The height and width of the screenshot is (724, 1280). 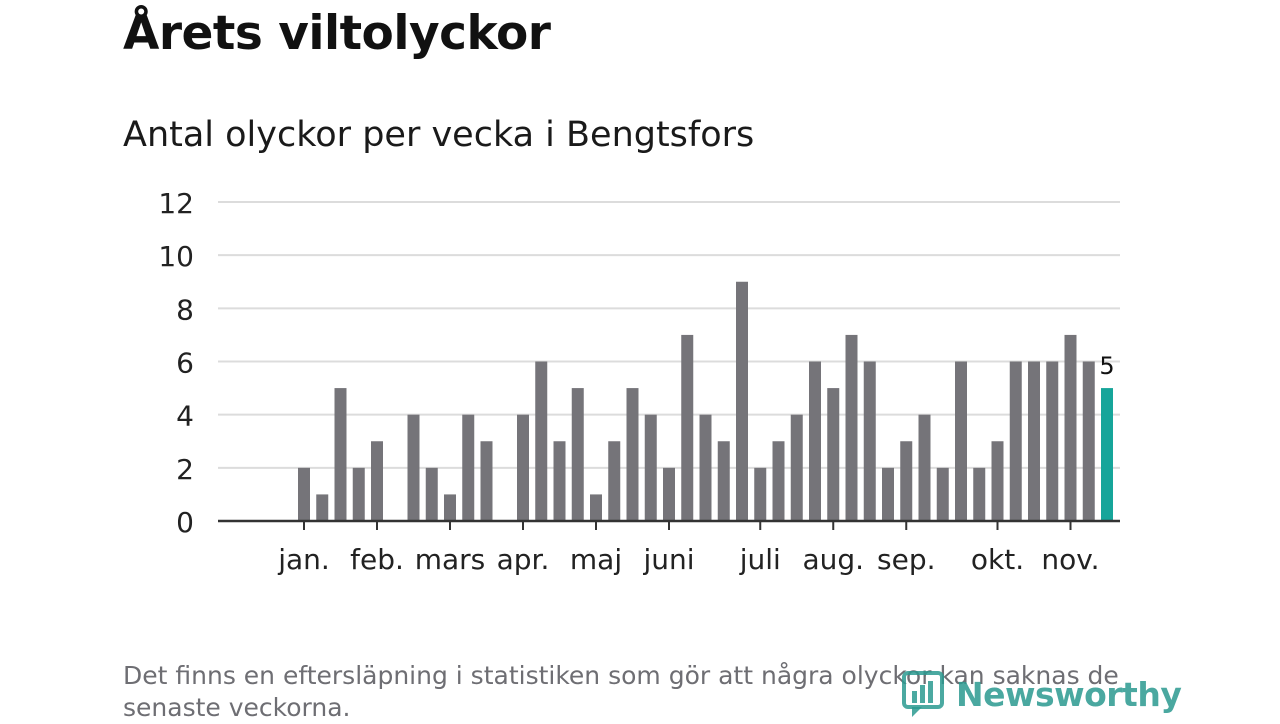 I want to click on chart-title: Årets viltolyckor, so click(x=337, y=33).